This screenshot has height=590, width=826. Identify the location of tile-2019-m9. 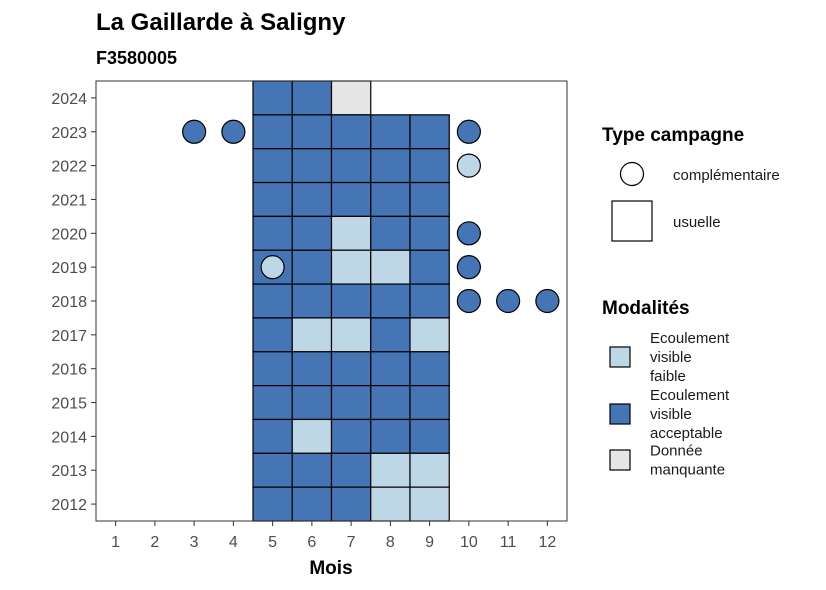
(429, 267).